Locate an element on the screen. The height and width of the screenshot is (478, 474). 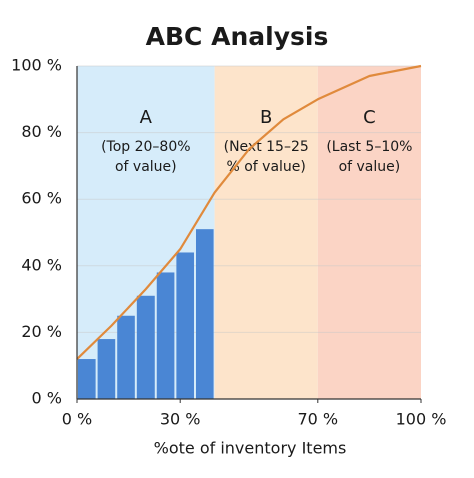
region-name: B is located at coordinates (266, 117).